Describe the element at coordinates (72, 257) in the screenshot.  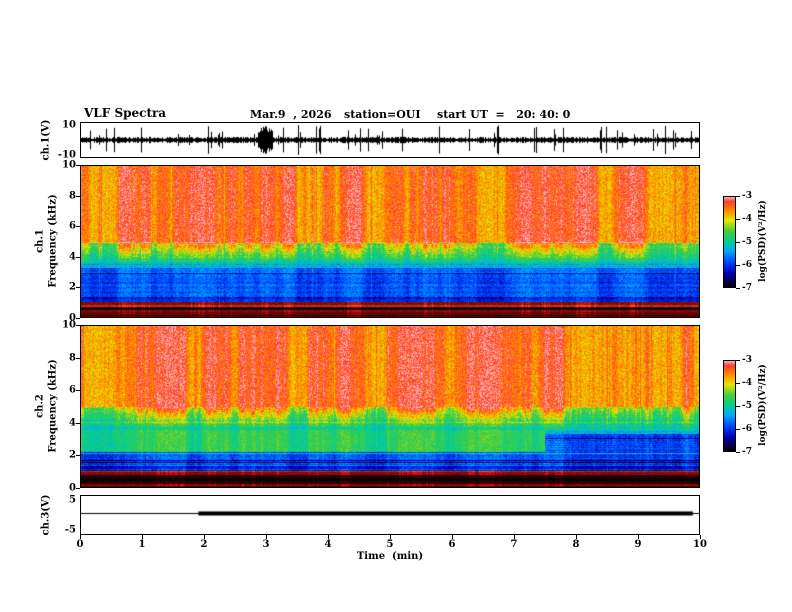
I see `ch1-spec-tick-label: 4` at that location.